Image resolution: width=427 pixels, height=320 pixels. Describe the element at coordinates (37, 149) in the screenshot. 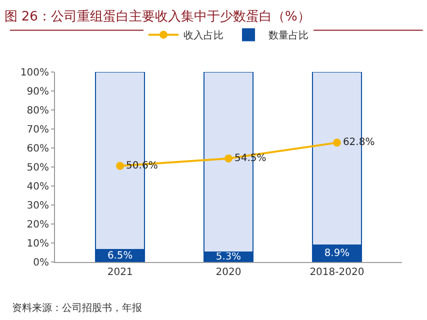

I see `y-tick-label: 60%` at that location.